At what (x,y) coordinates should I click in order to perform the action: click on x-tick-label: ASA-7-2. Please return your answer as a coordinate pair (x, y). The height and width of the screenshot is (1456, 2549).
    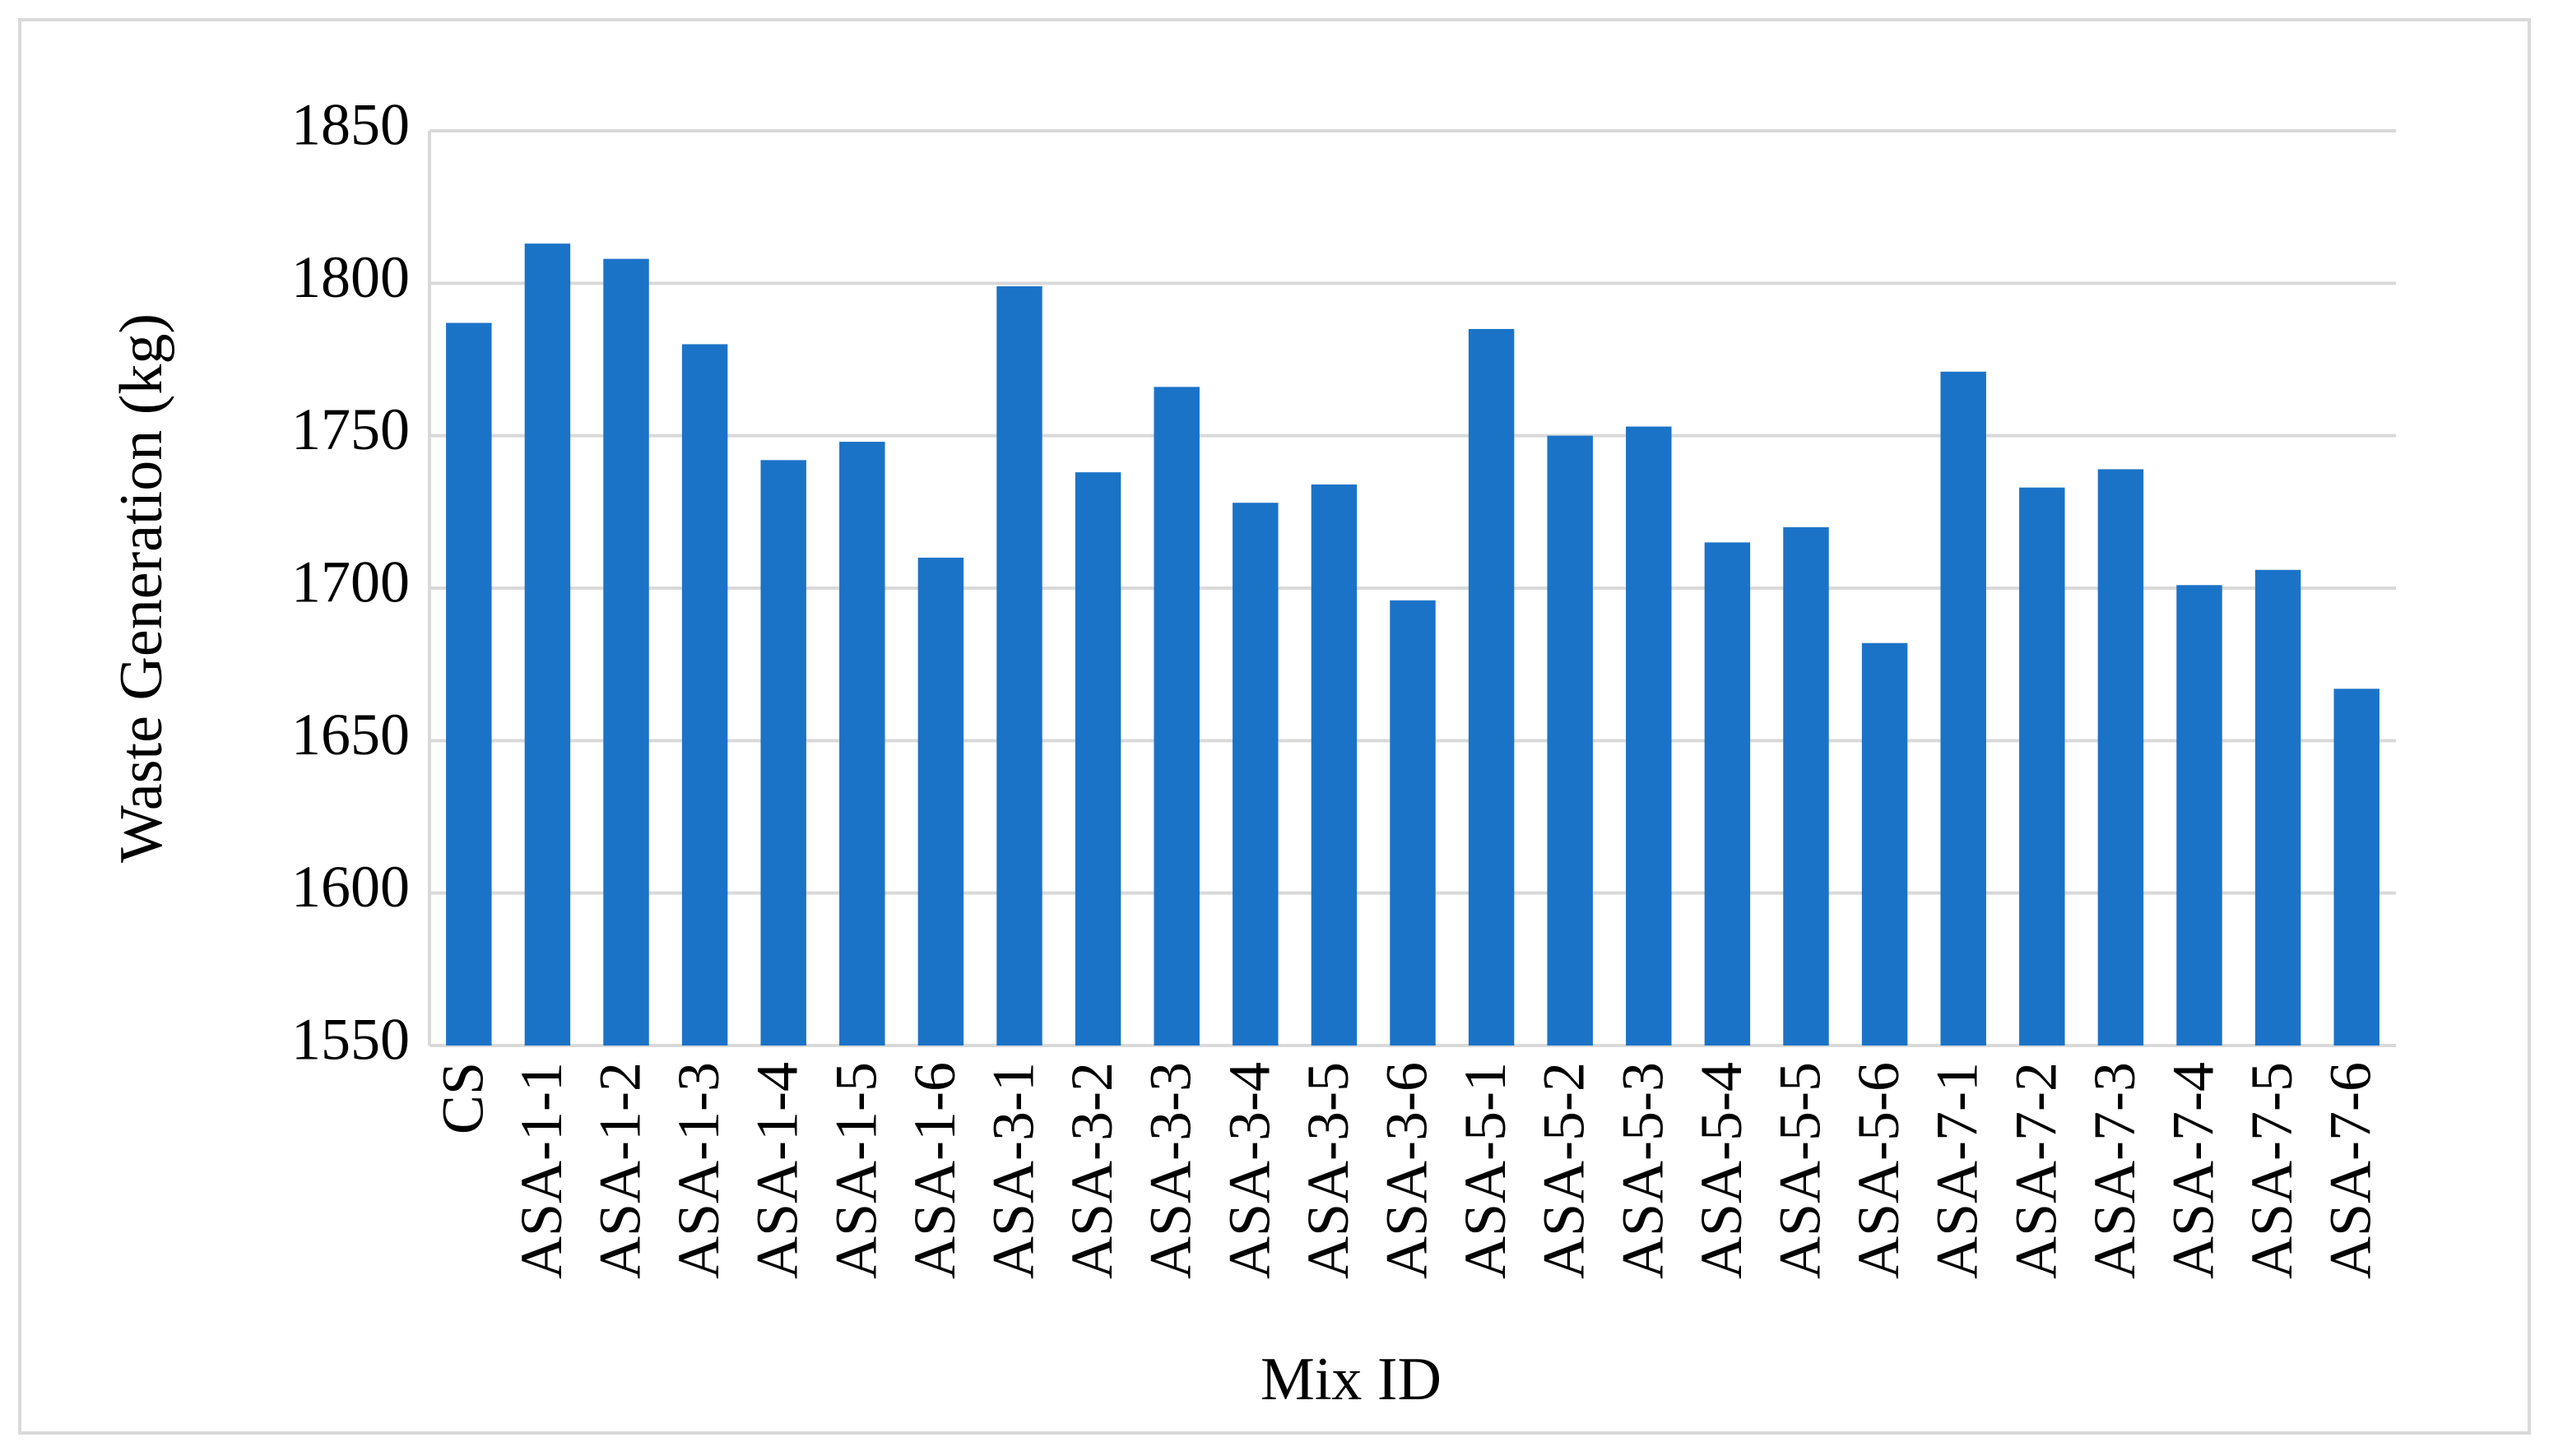
    Looking at the image, I should click on (2035, 1170).